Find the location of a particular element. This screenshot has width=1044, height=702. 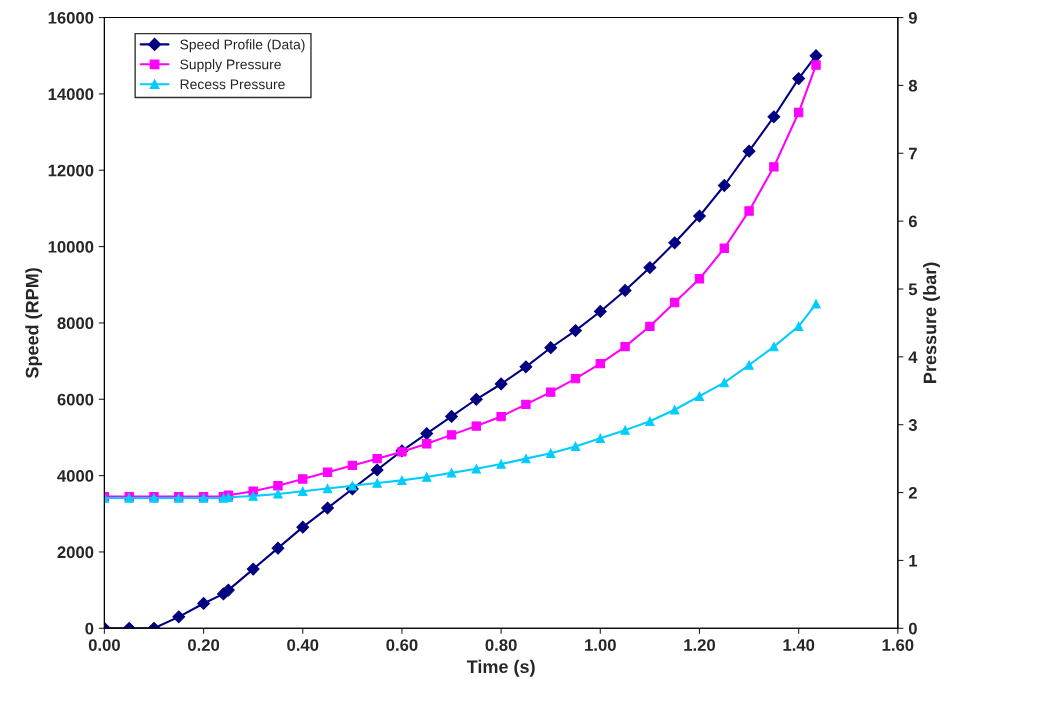

y2-tick-label: 3 is located at coordinates (912, 425).